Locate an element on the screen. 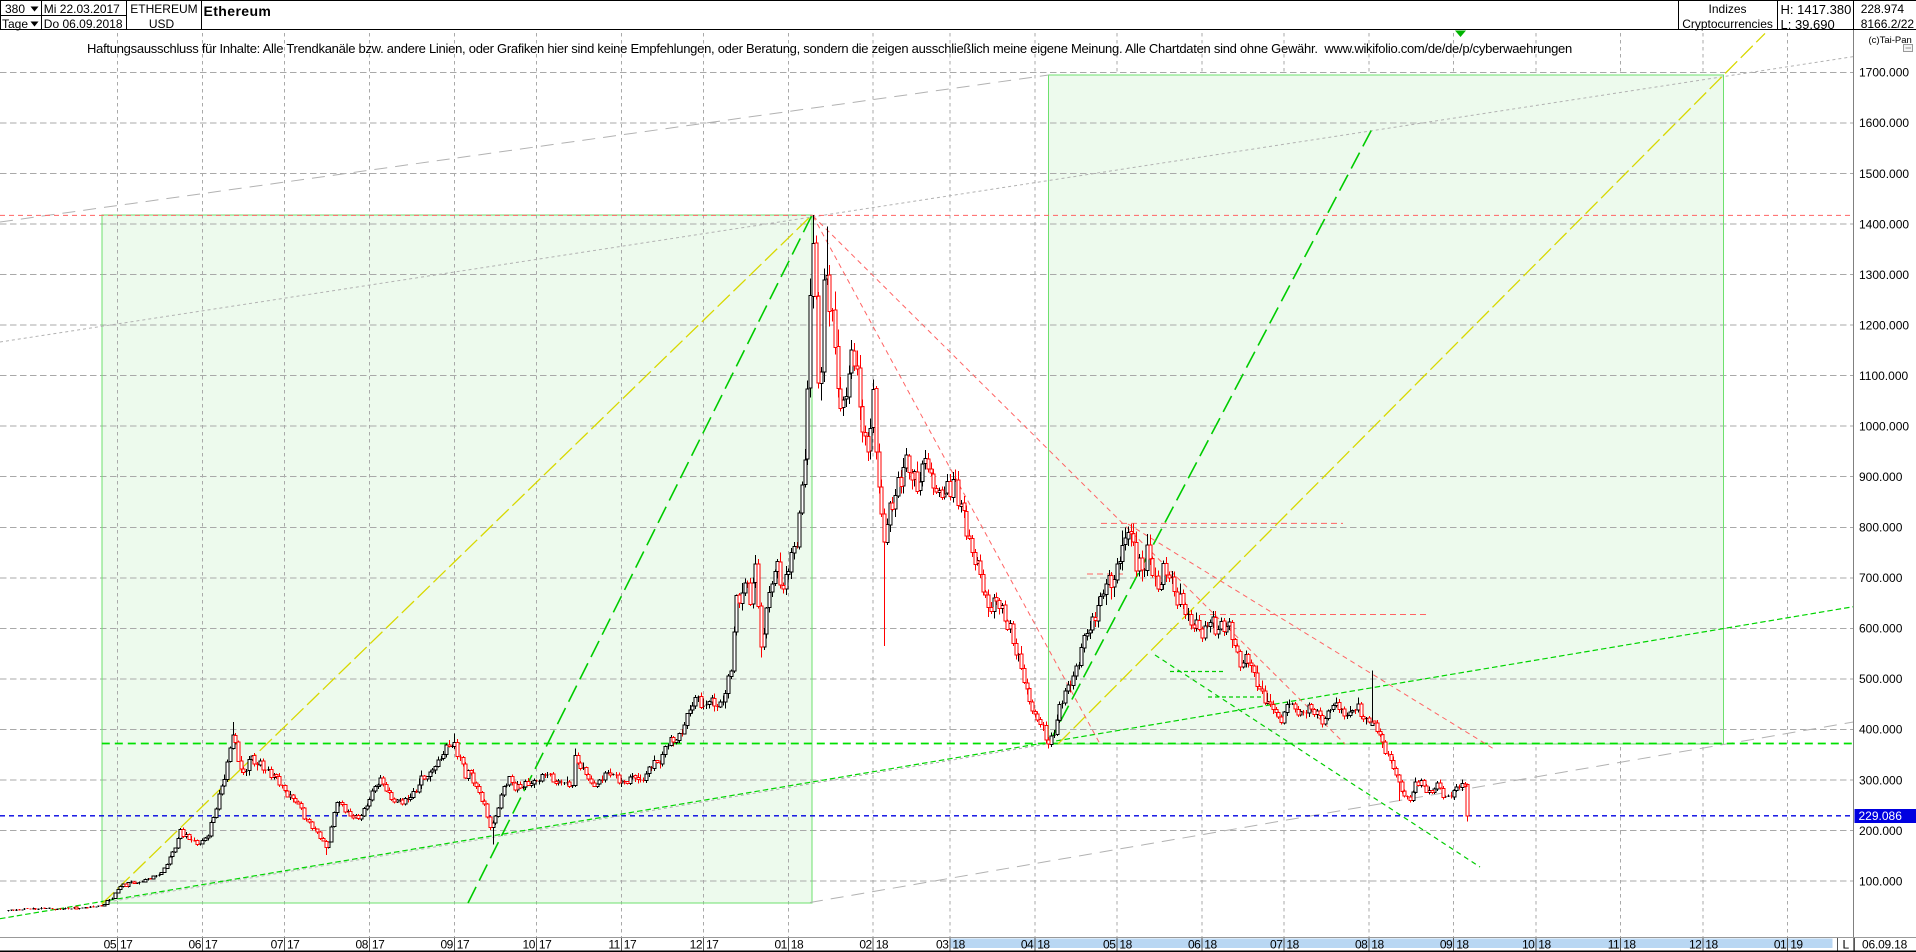 Image resolution: width=1916 pixels, height=952 pixels. svg-text: 200.000 is located at coordinates (1881, 831).